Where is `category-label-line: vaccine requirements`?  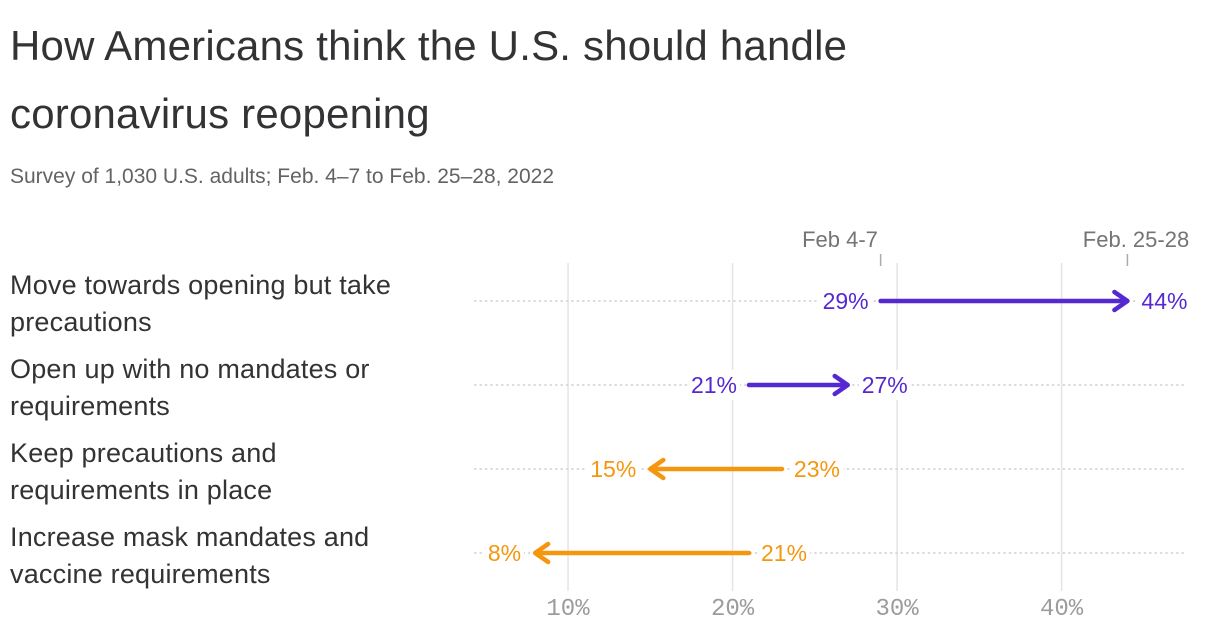
category-label-line: vaccine requirements is located at coordinates (140, 574).